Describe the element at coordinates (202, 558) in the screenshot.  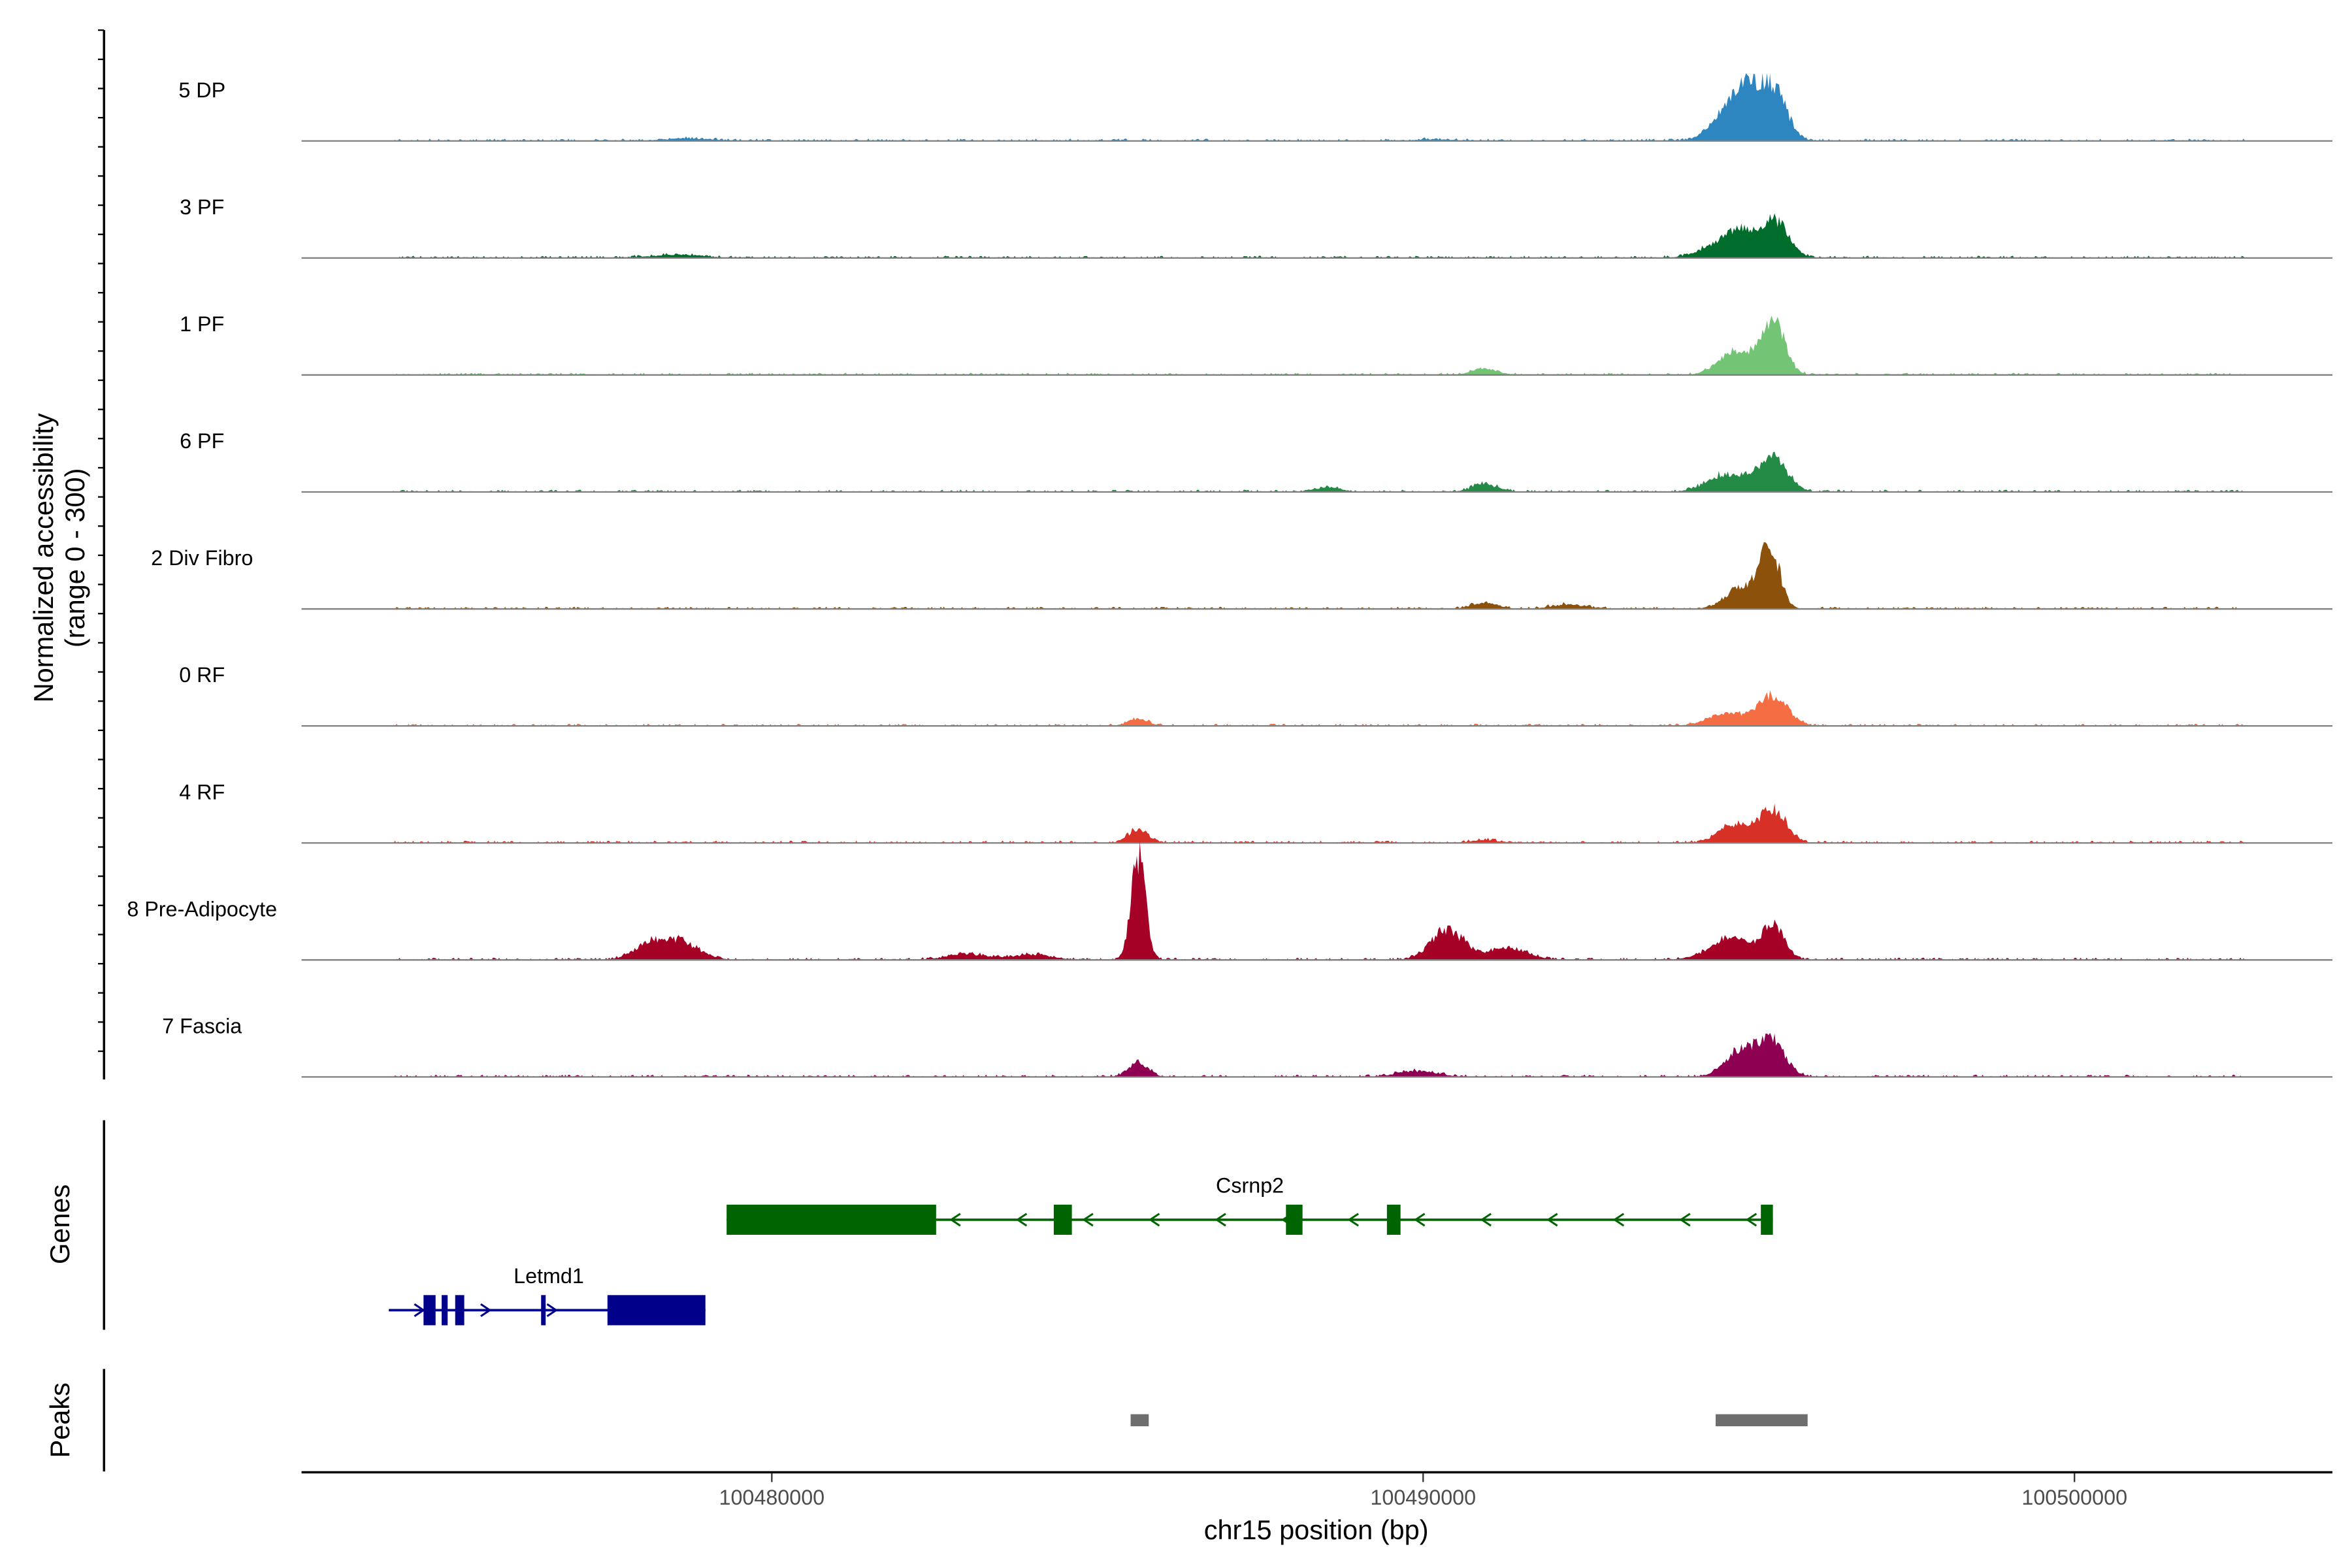
I see `track-label: 2 Div Fibro` at that location.